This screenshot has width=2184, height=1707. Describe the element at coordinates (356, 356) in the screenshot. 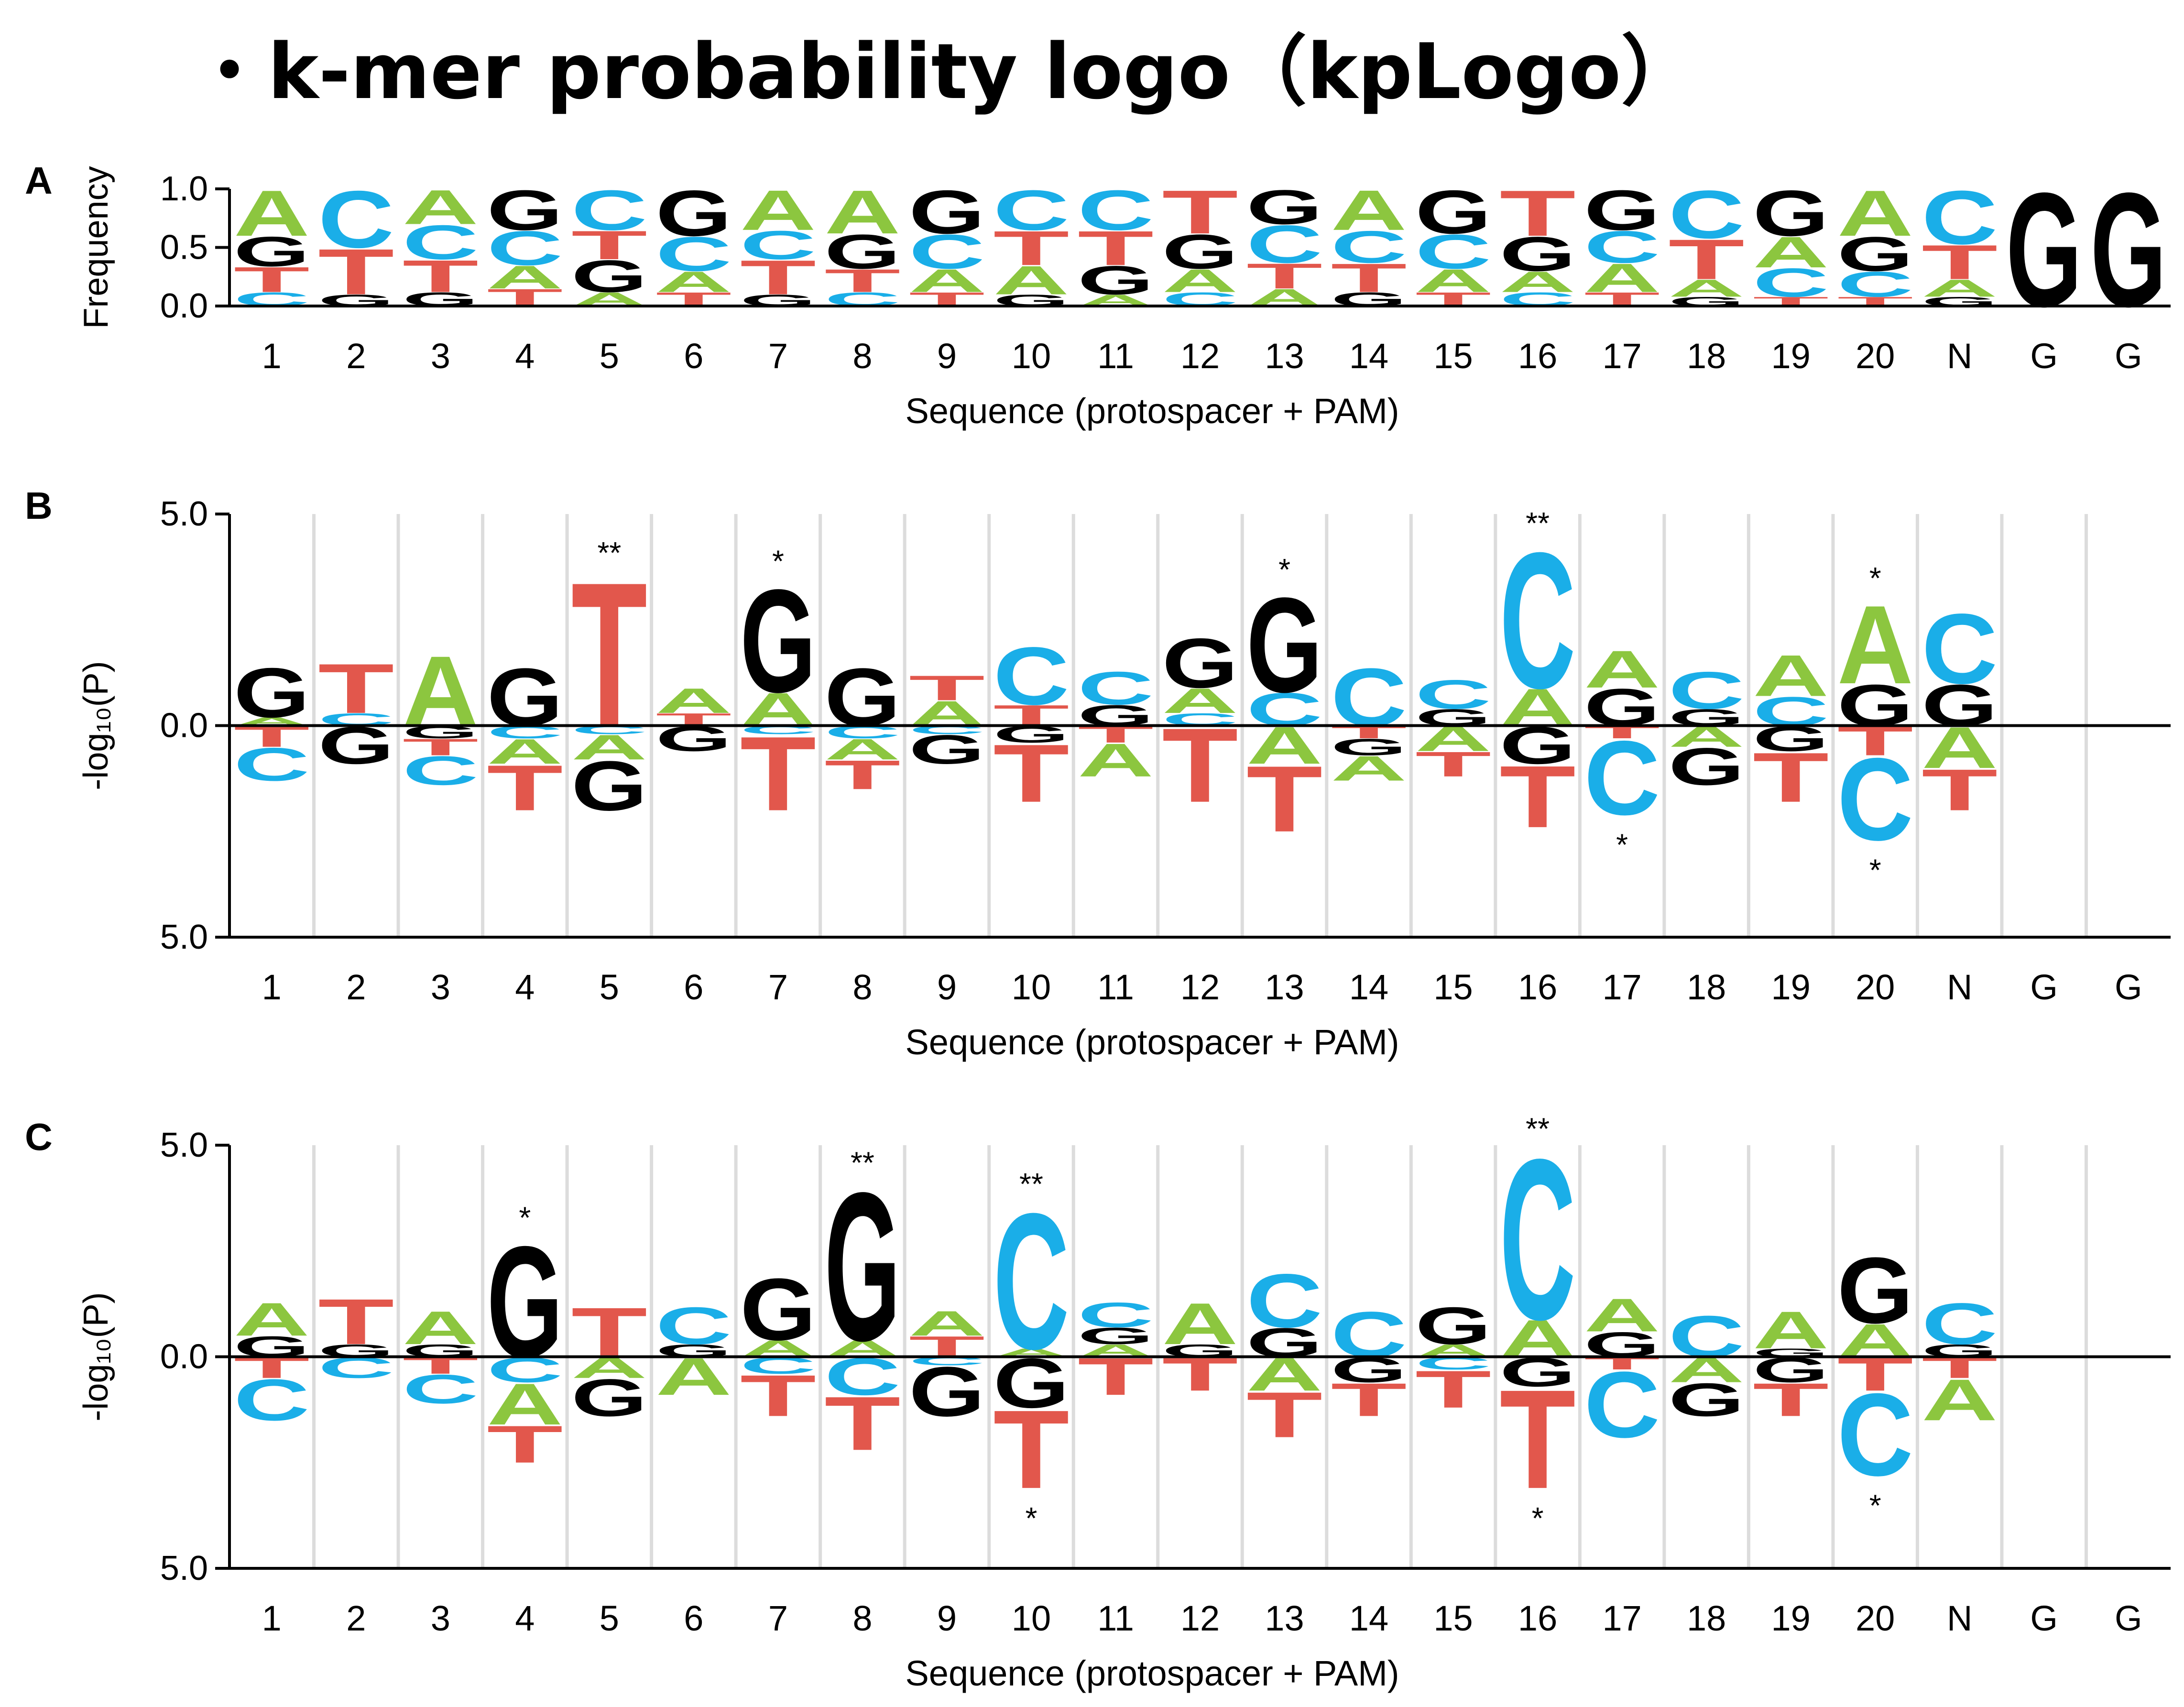

I see `panel-a-xtick-label: 2` at that location.